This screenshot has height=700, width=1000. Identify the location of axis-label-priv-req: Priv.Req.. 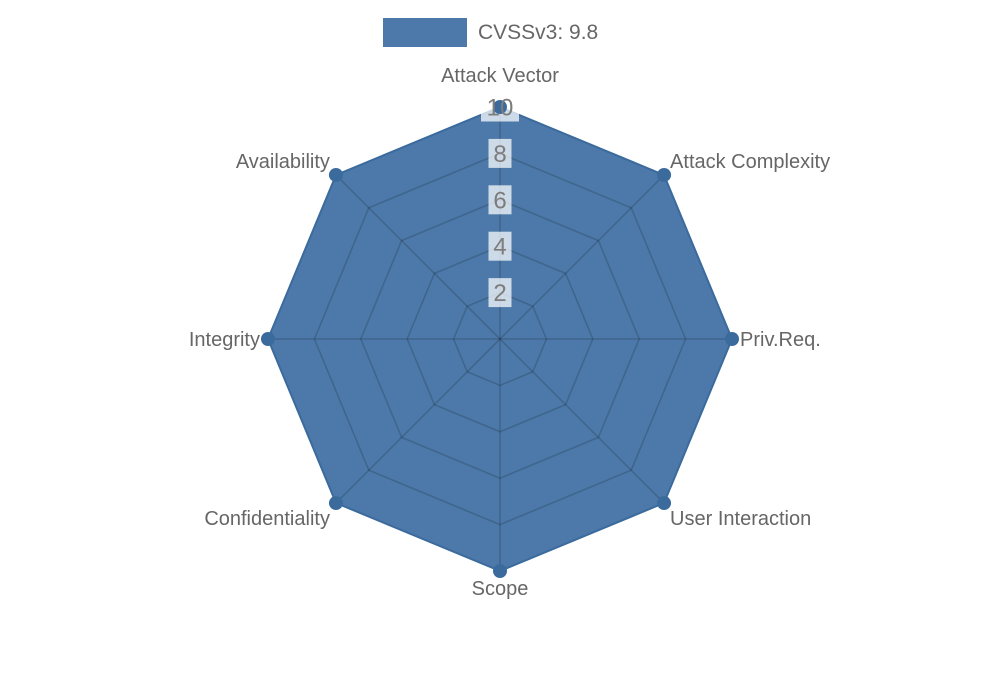
(780, 340).